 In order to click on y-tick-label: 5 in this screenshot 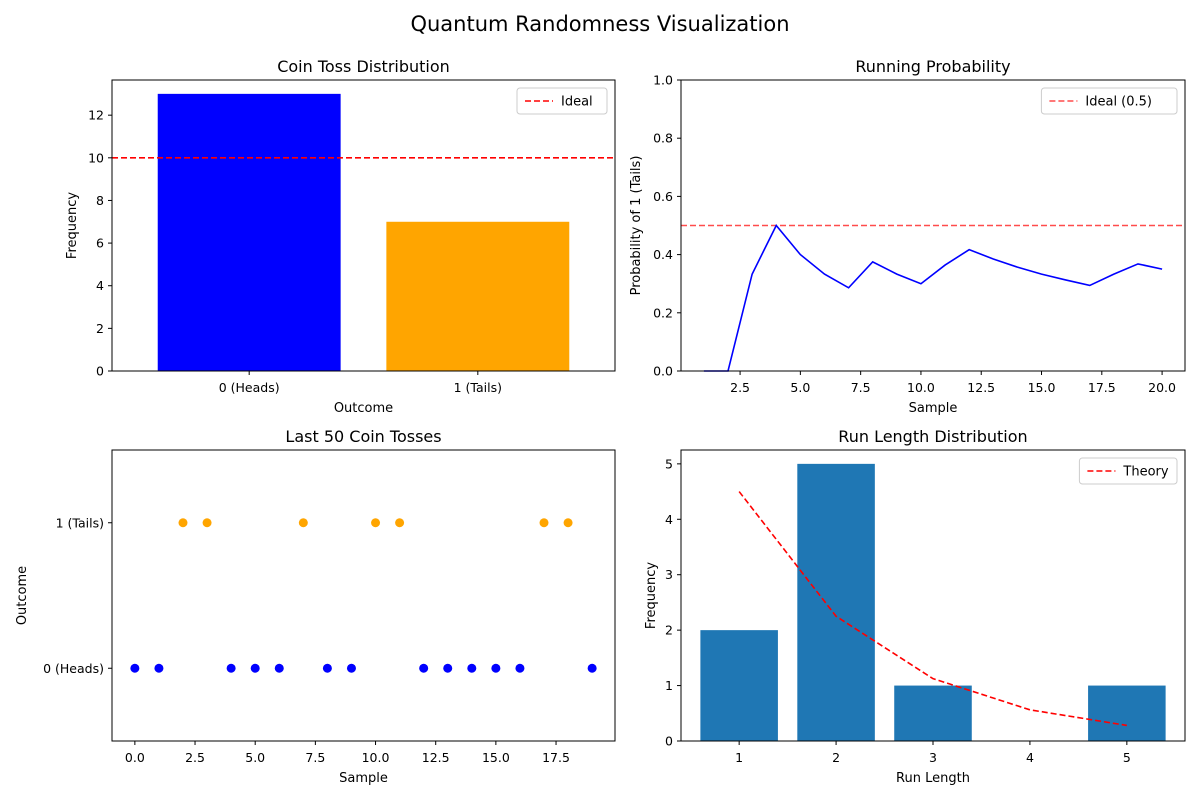, I will do `click(669, 463)`.